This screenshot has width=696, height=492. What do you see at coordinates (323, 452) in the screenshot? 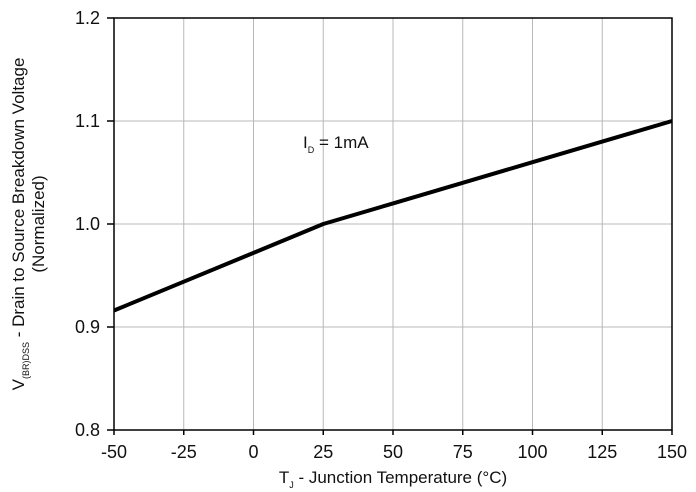
I see `x-tick-label: 25` at bounding box center [323, 452].